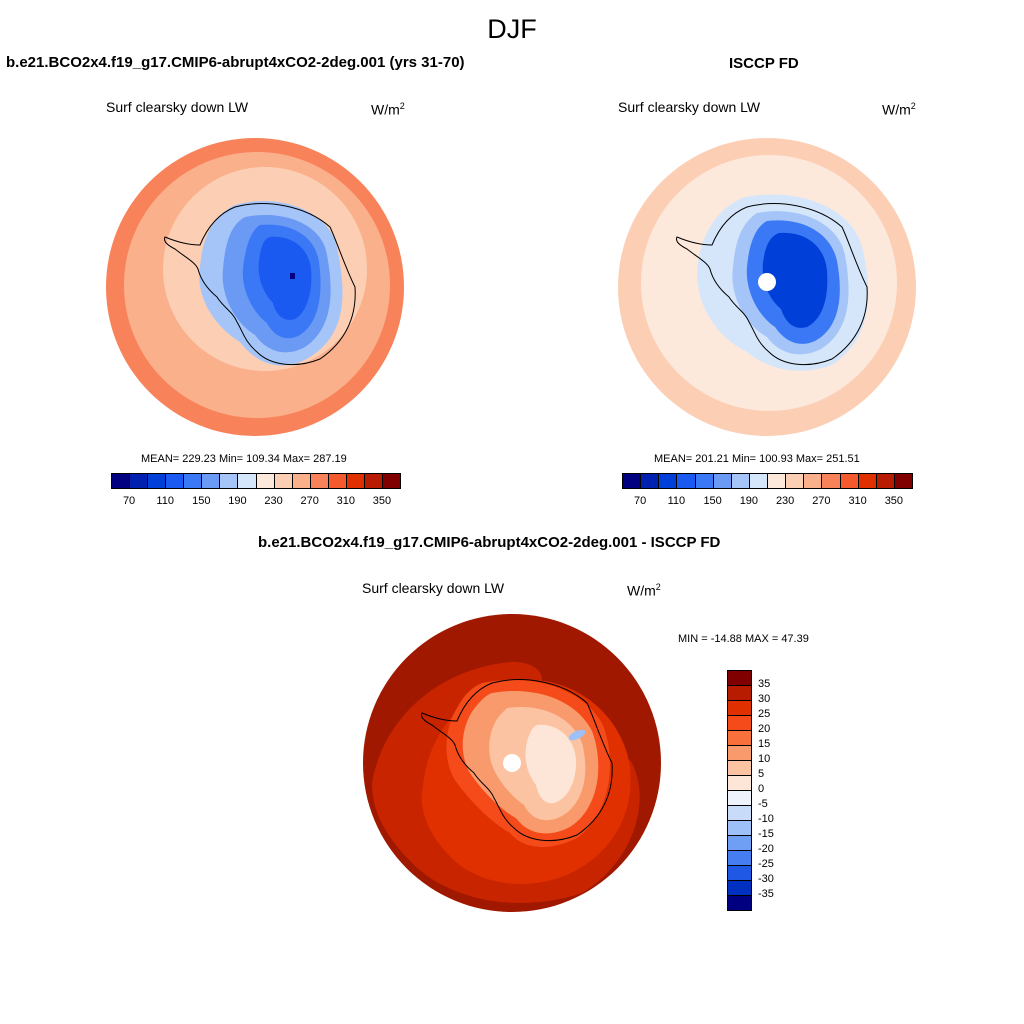 This screenshot has height=1024, width=1024. I want to click on panel1-variable-label: Surf clearsky down LW, so click(177, 107).